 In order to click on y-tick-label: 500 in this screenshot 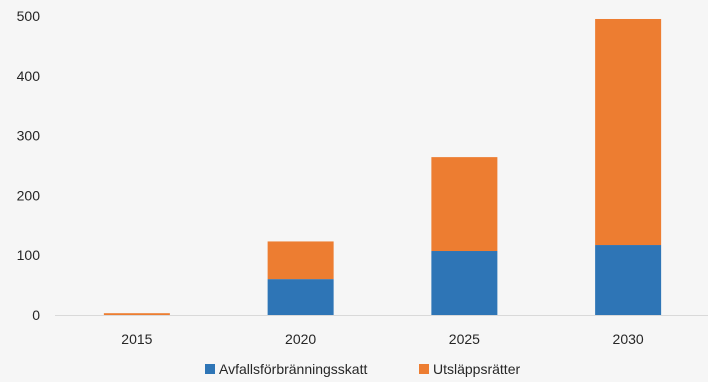, I will do `click(29, 16)`.